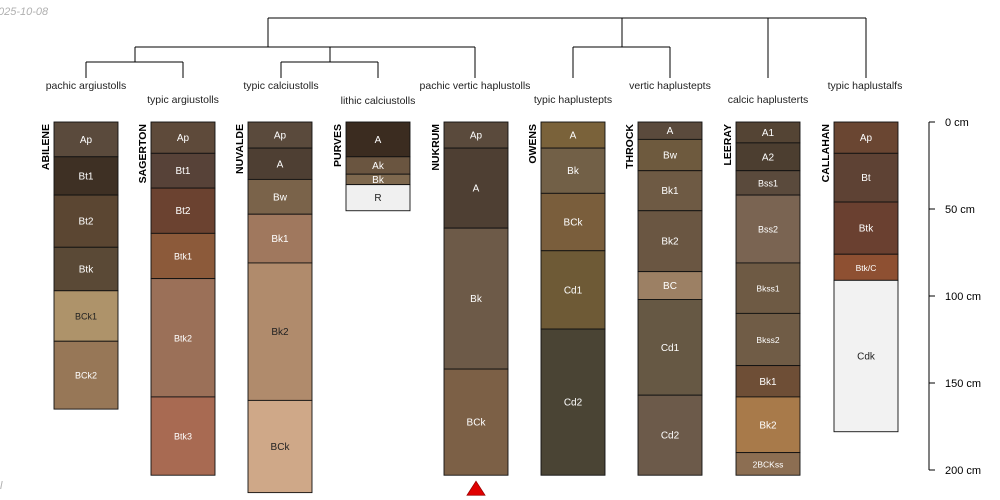 Image resolution: width=1000 pixels, height=500 pixels. Describe the element at coordinates (46, 147) in the screenshot. I see `profile-name: ABILENE` at that location.